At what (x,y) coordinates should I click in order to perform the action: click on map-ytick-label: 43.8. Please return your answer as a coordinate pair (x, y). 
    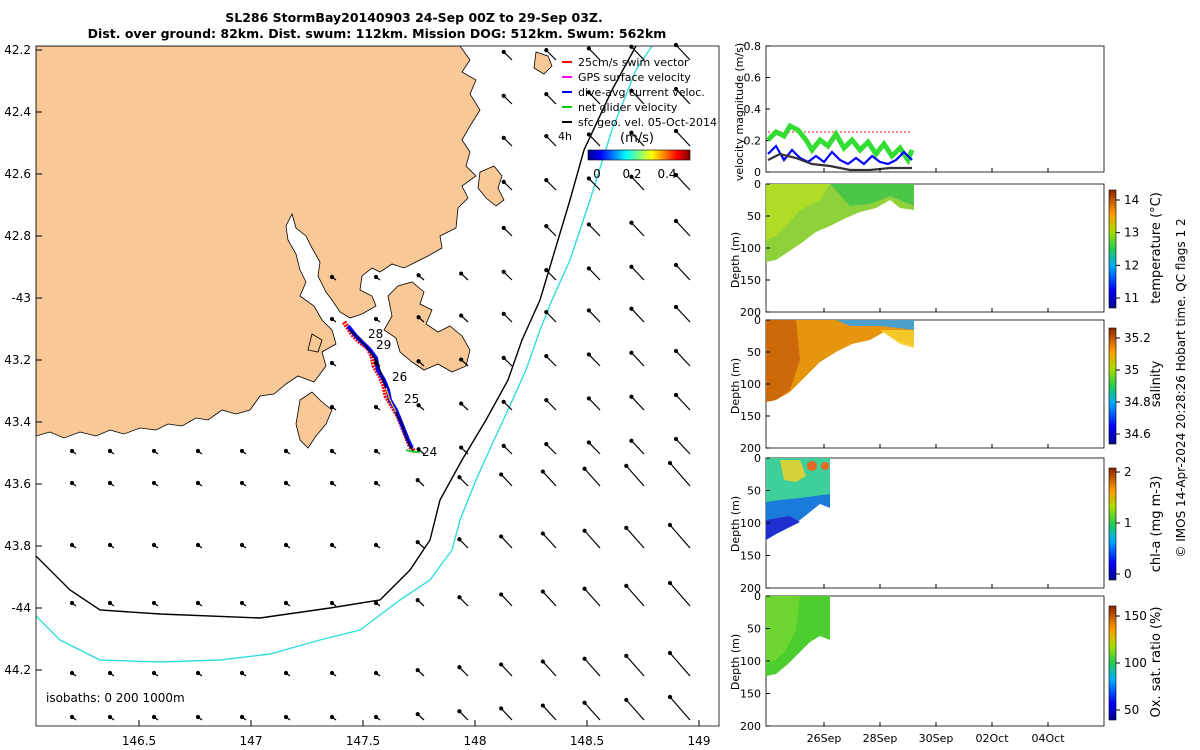
    Looking at the image, I should click on (17, 546).